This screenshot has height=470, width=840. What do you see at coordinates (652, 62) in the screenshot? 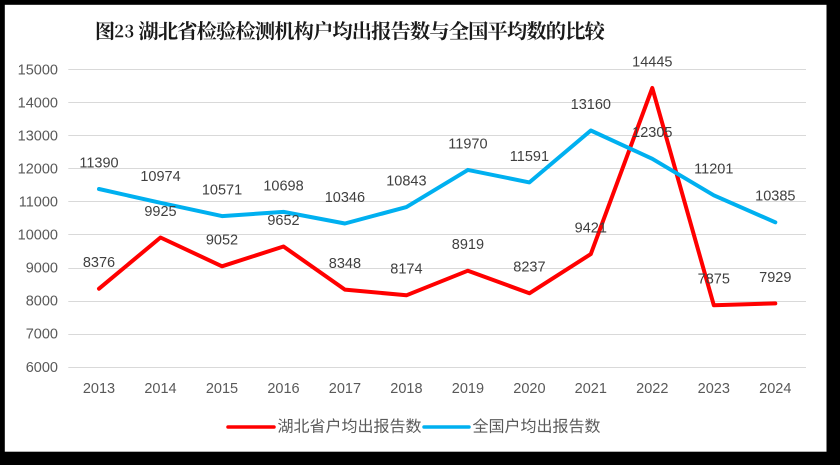
I see `svg-text: 14445` at bounding box center [652, 62].